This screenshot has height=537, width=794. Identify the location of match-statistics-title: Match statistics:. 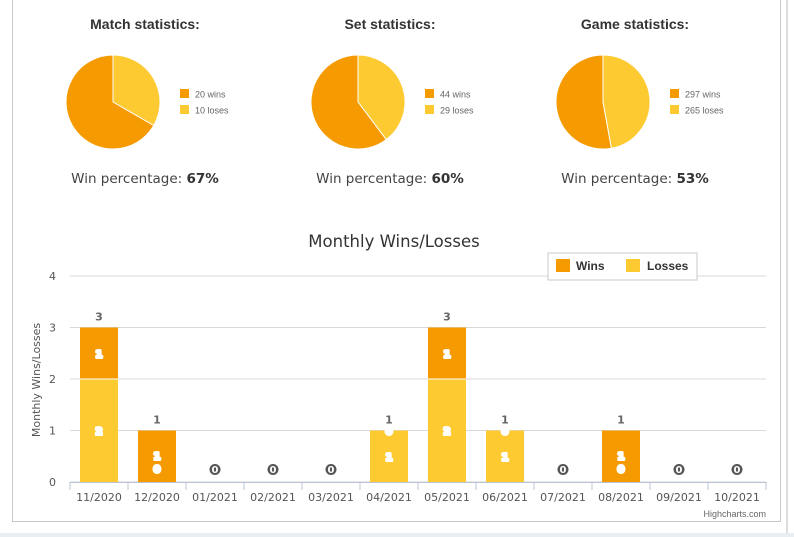
(145, 24).